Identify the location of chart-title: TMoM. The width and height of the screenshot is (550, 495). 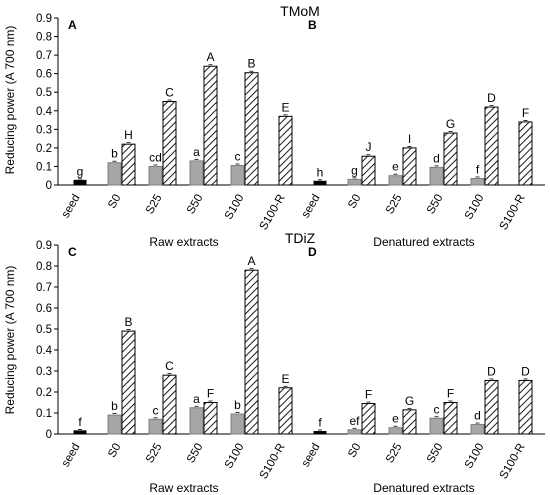
(300, 11).